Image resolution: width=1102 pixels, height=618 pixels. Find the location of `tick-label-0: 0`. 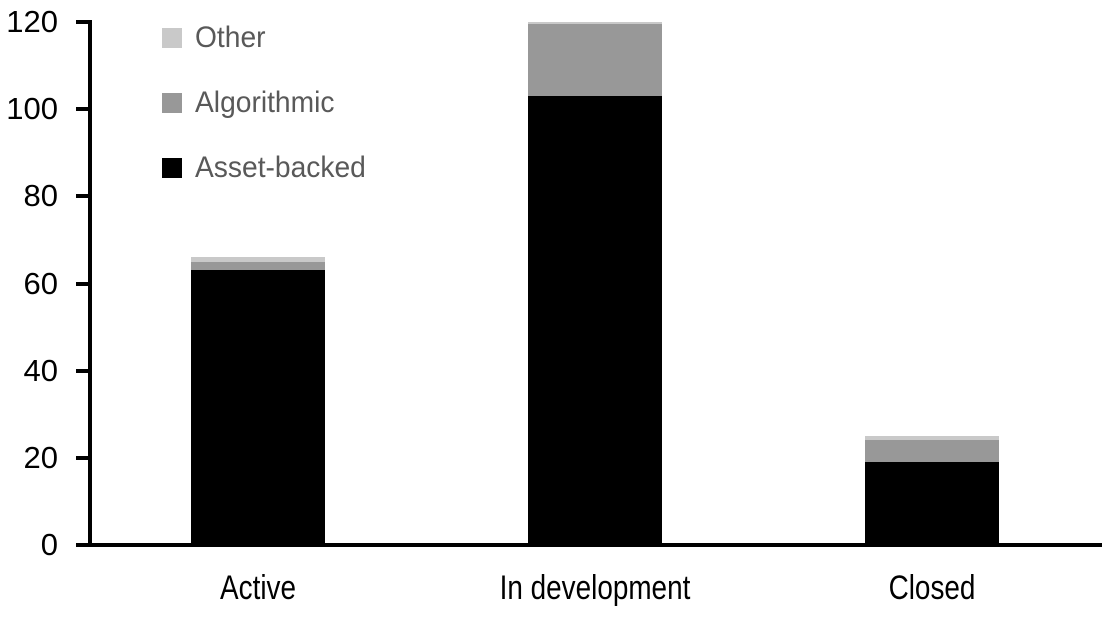

tick-label-0: 0 is located at coordinates (49, 544).